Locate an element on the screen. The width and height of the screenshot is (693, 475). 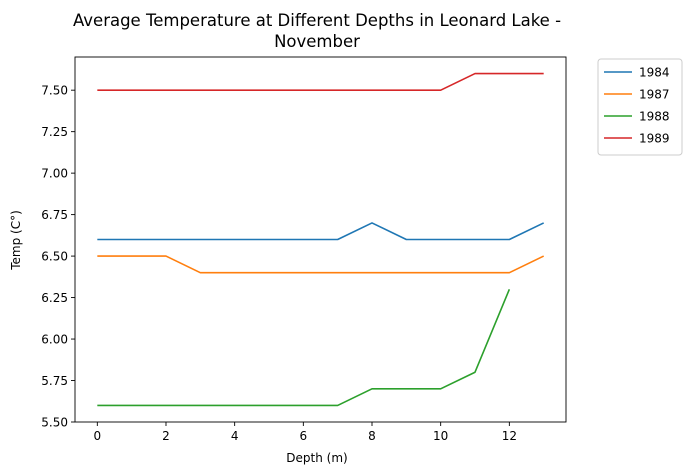
series-line-1989 is located at coordinates (320, 81).